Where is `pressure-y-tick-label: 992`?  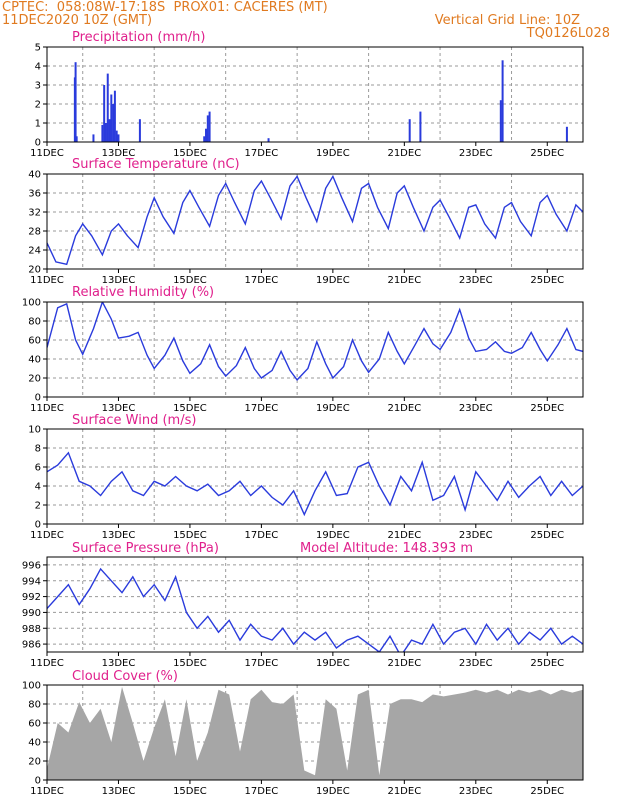
pressure-y-tick-label: 992 is located at coordinates (31, 597).